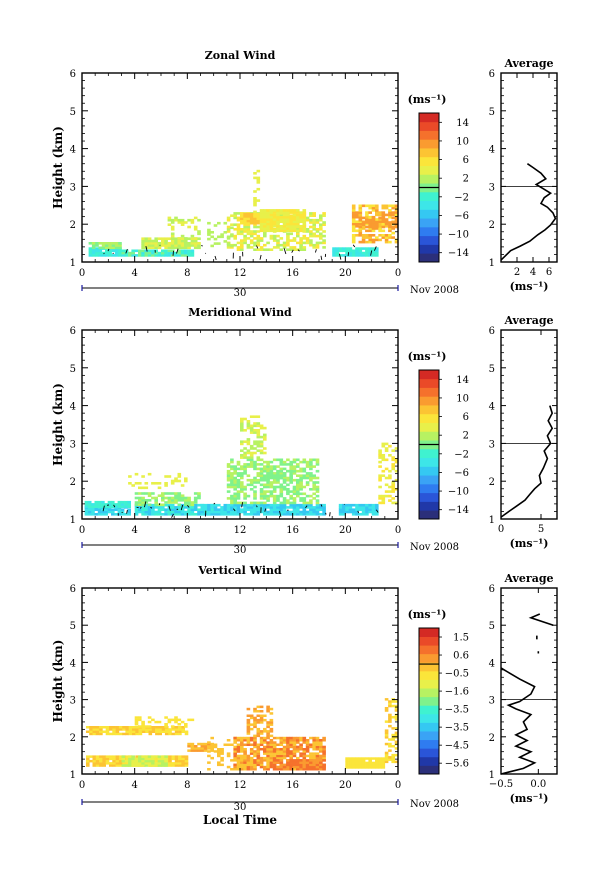 The height and width of the screenshot is (873, 610). Describe the element at coordinates (462, 123) in the screenshot. I see `colorbar-label: 14` at that location.